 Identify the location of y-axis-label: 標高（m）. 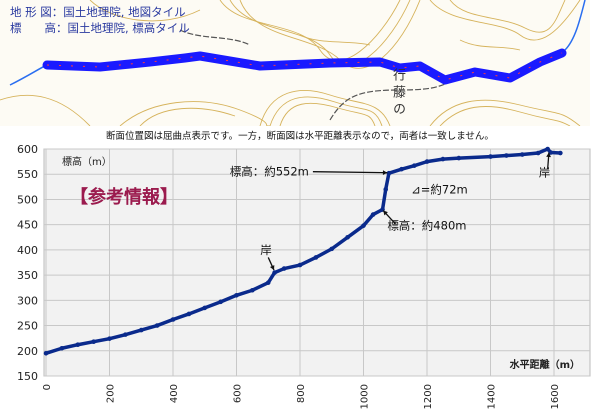
(87, 161).